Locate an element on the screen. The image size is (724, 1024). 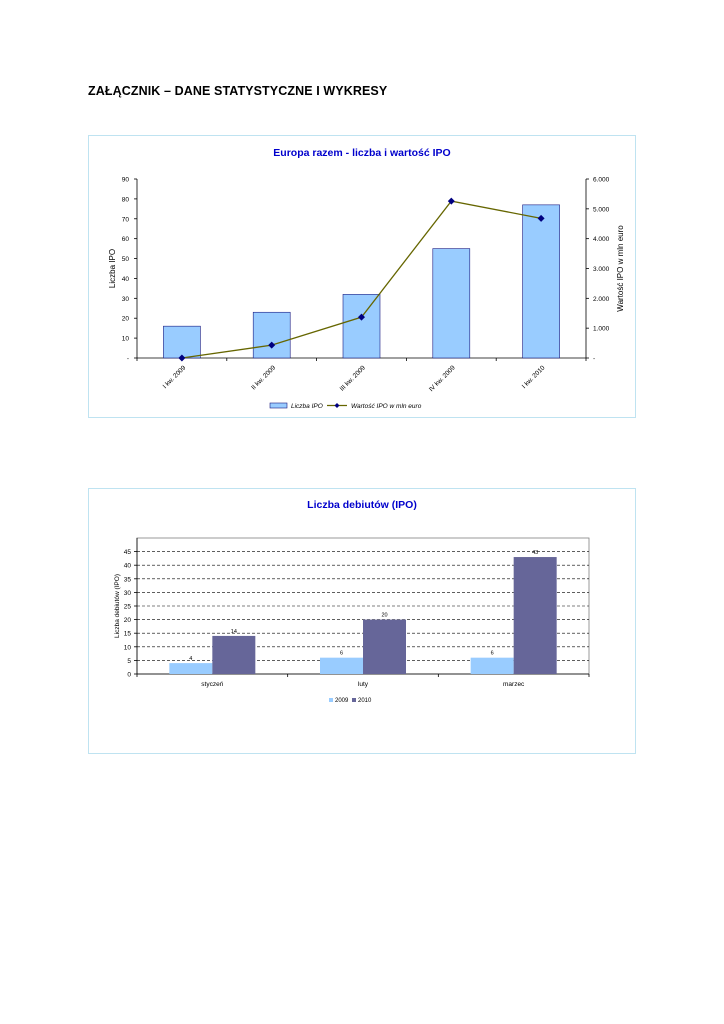
x-tick-label: I kw. 2009 is located at coordinates (175, 377).